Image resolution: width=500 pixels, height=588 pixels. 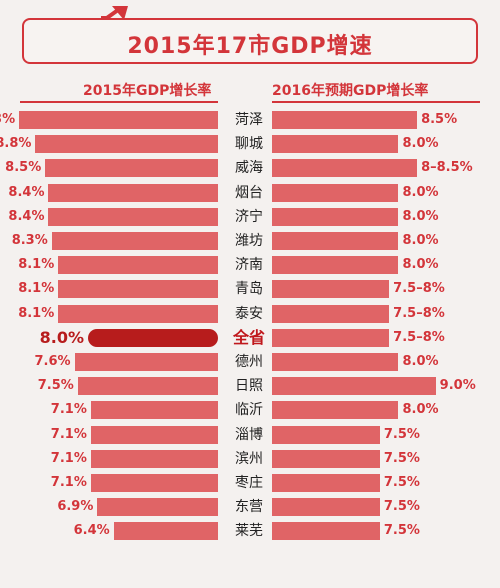 I want to click on category-label: 菏泽, so click(x=249, y=120).